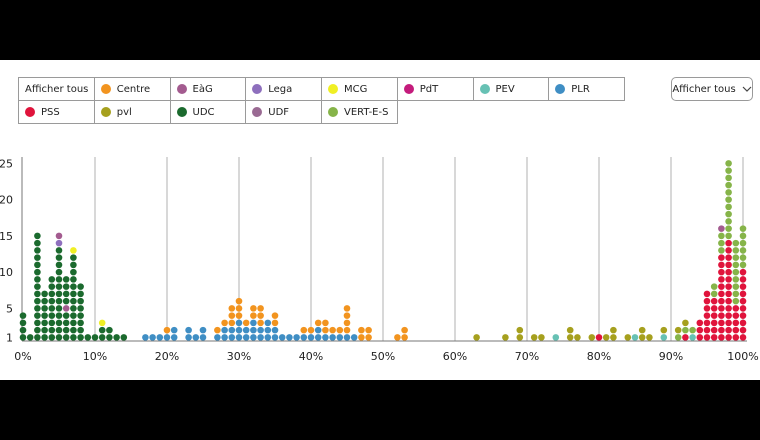  What do you see at coordinates (435, 89) in the screenshot?
I see `legend-item-pdt: PdT` at bounding box center [435, 89].